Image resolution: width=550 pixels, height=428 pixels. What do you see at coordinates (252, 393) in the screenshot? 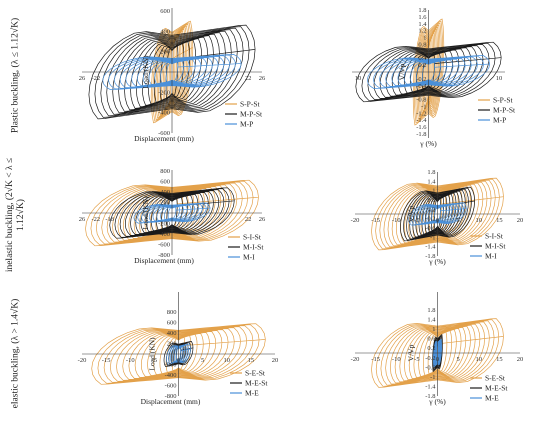
I see `legend-label: M-E` at bounding box center [252, 393].